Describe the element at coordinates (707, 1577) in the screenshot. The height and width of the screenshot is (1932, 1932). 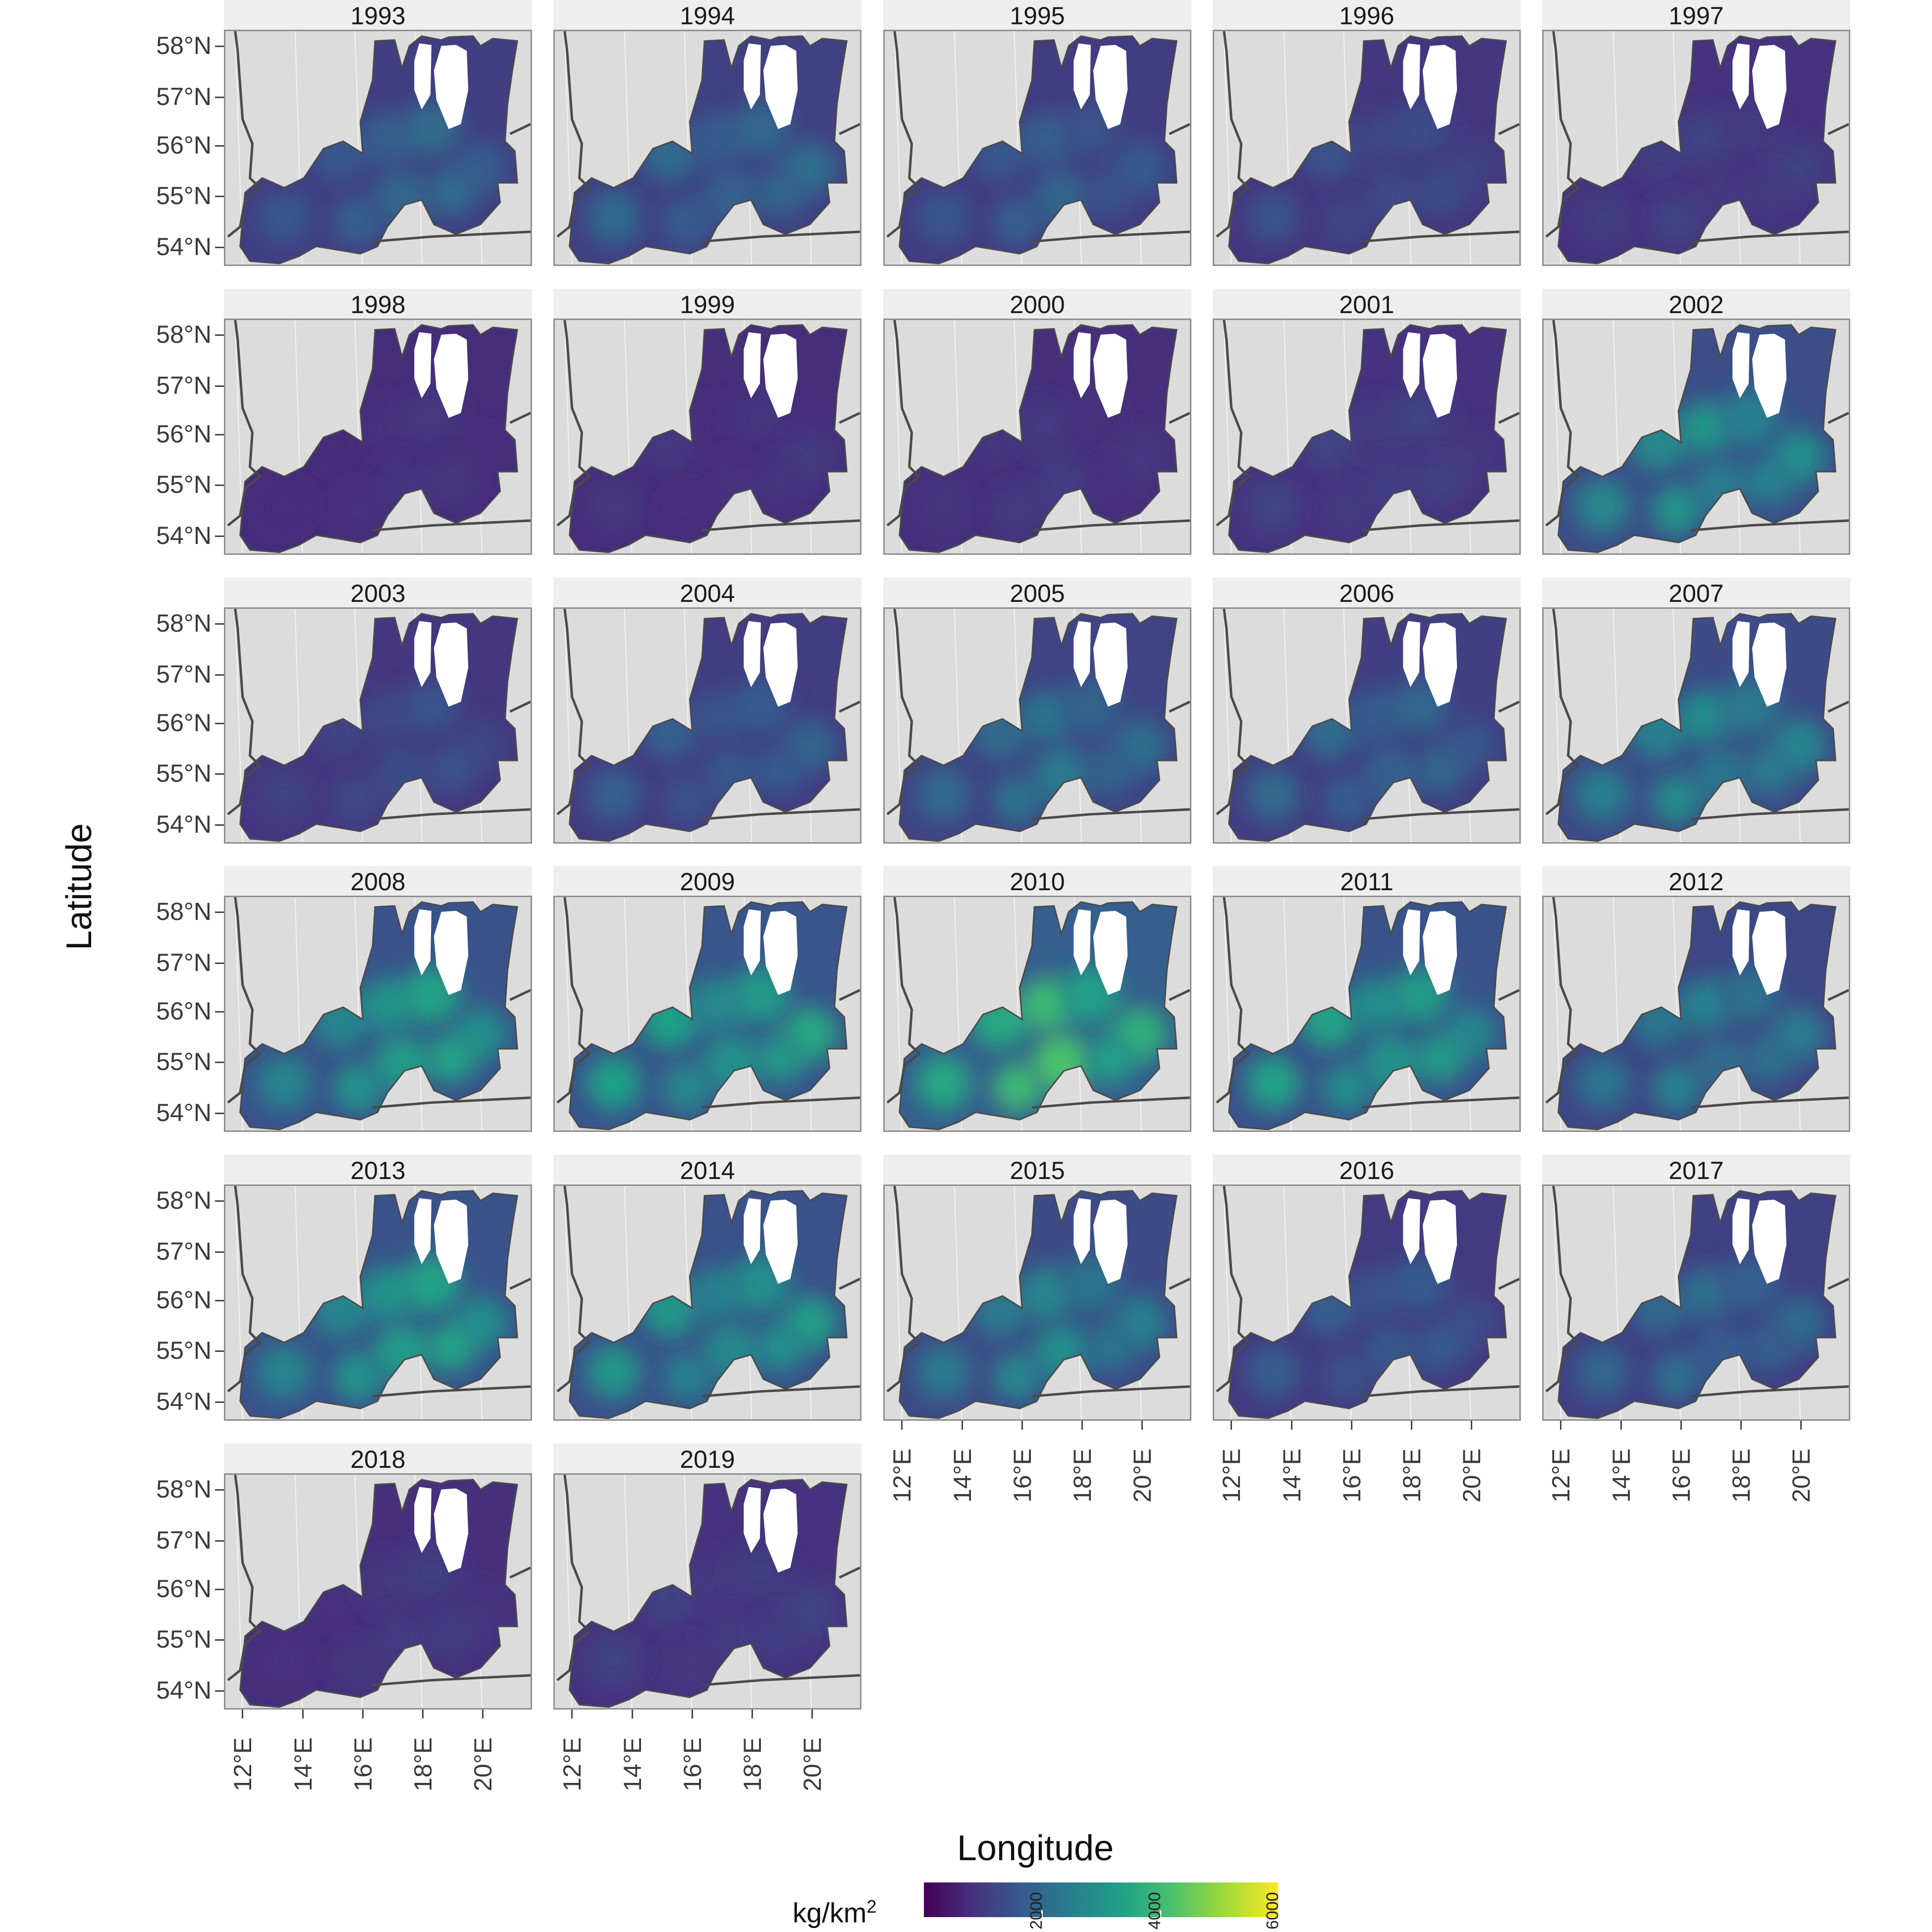
I see `facet-panel: 2019` at that location.